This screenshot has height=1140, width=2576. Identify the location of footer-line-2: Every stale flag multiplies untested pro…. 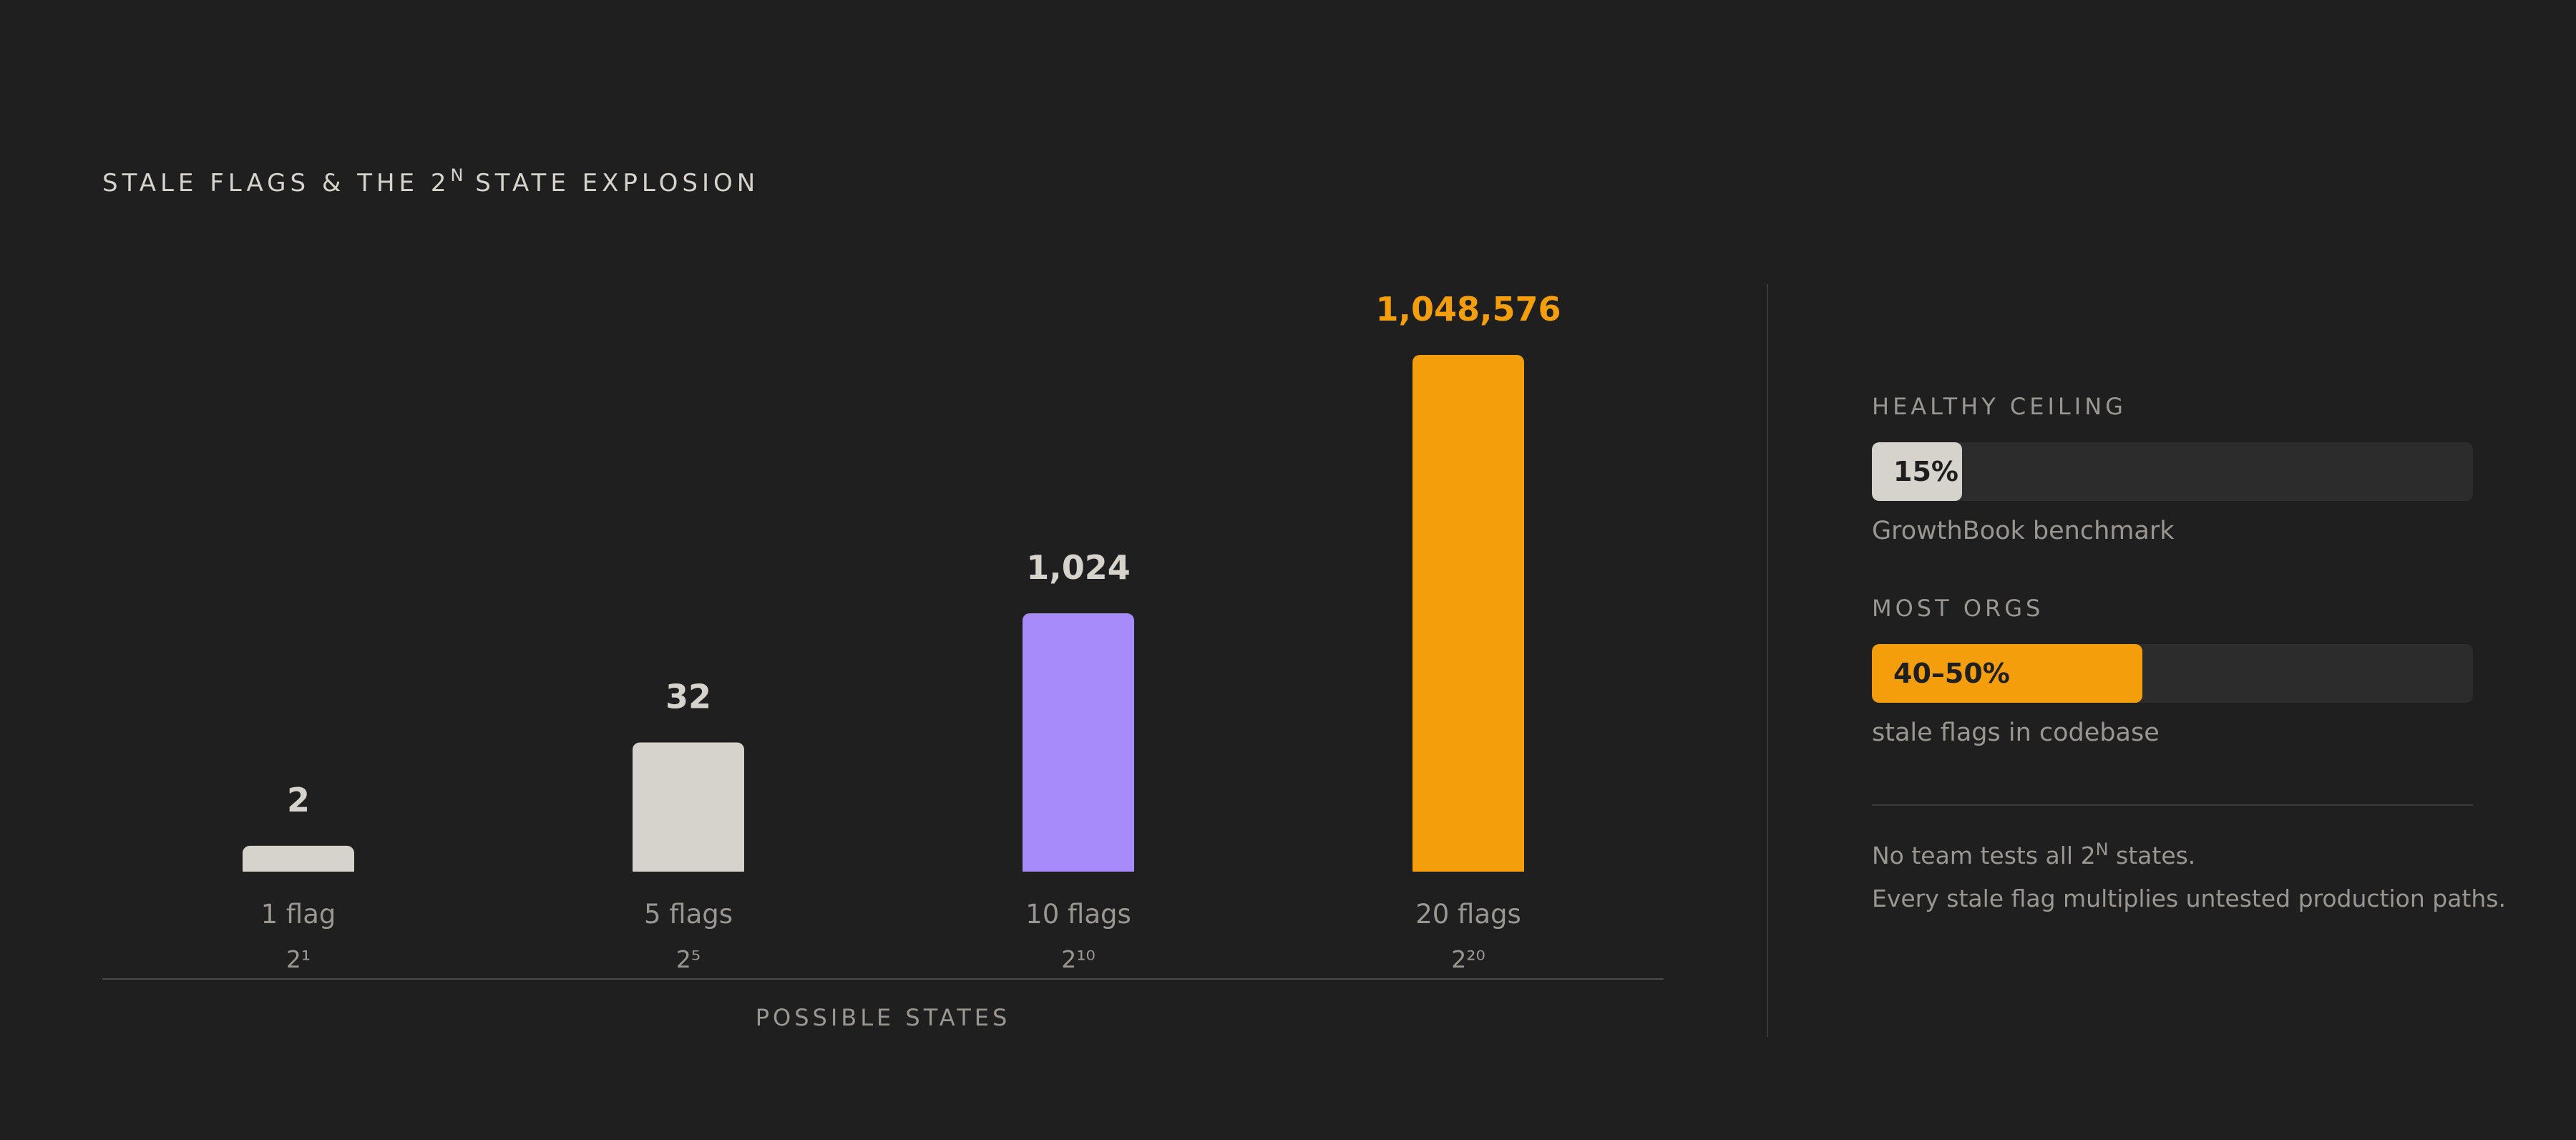
(2189, 898).